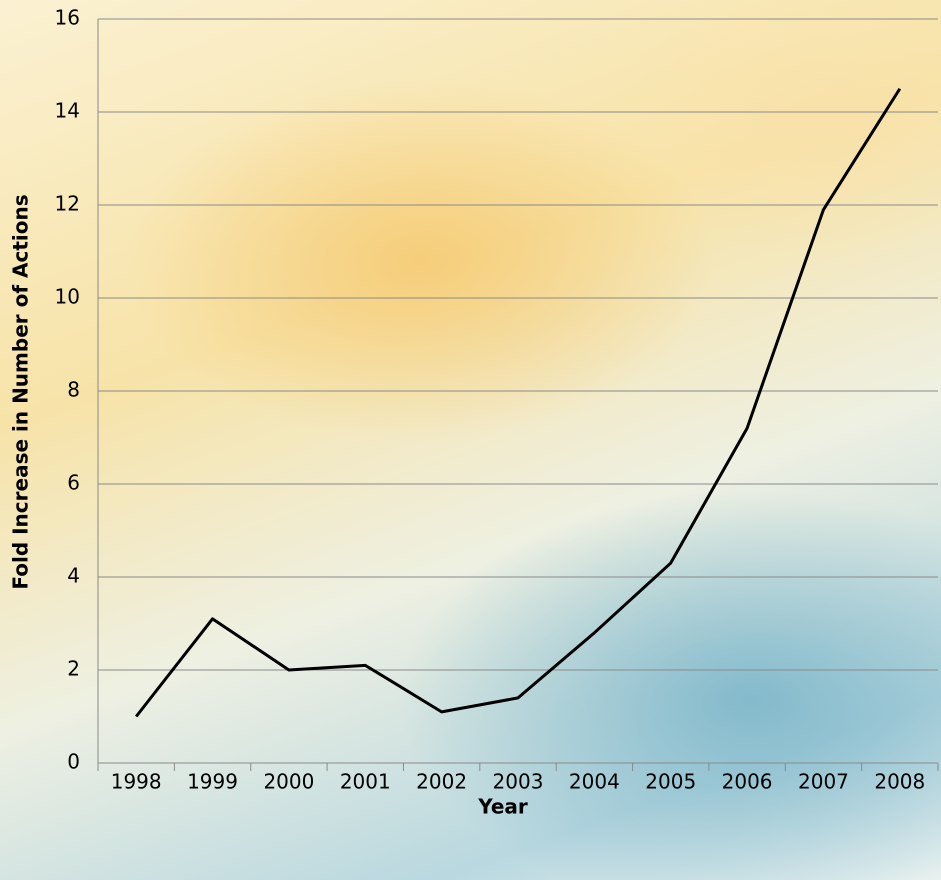  I want to click on x-tick-label: 2003, so click(518, 782).